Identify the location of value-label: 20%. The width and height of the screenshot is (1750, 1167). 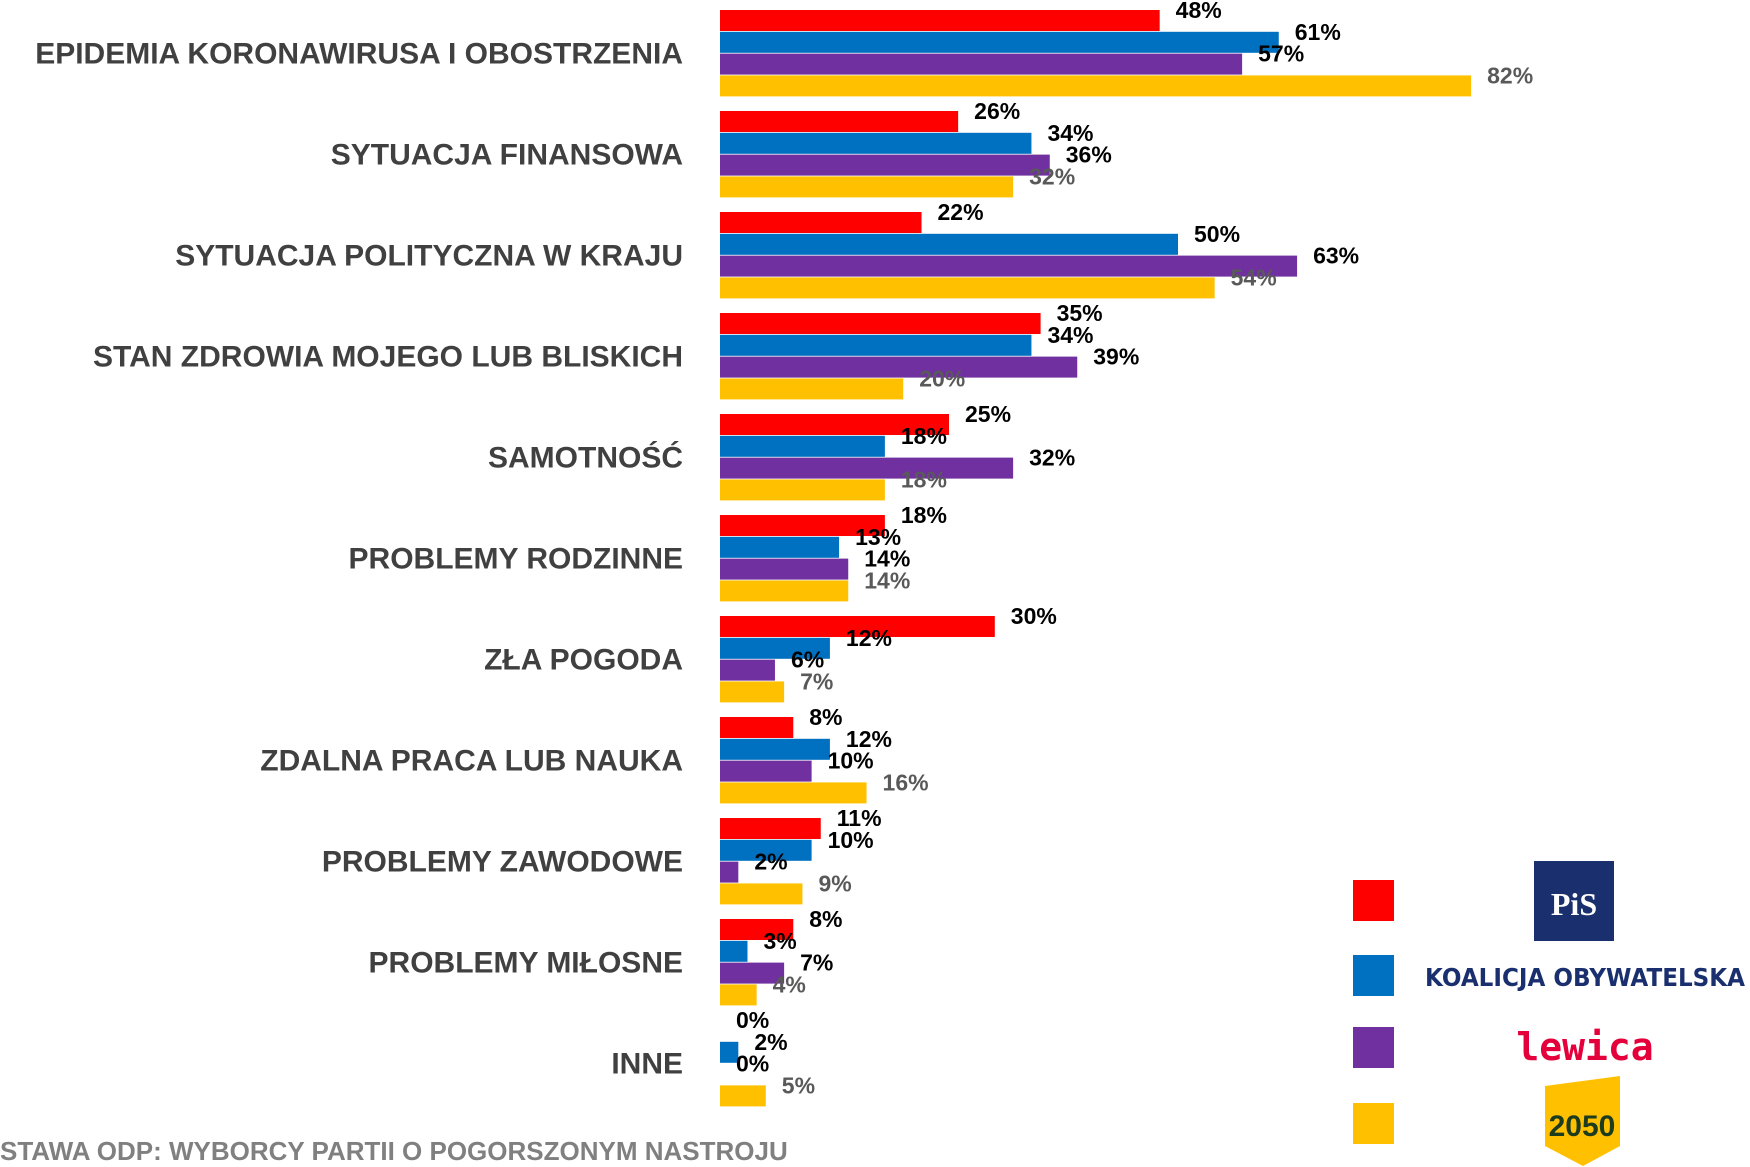
(942, 378).